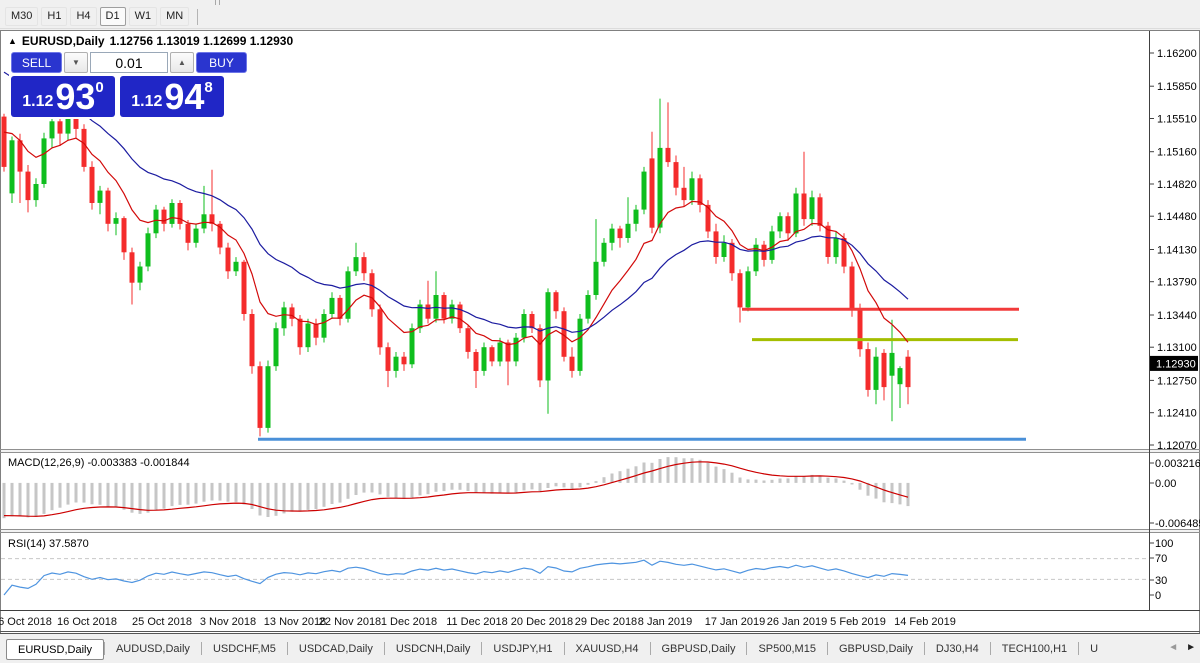  Describe the element at coordinates (787, 648) in the screenshot. I see `chart-tab-8: SP500,M15` at that location.